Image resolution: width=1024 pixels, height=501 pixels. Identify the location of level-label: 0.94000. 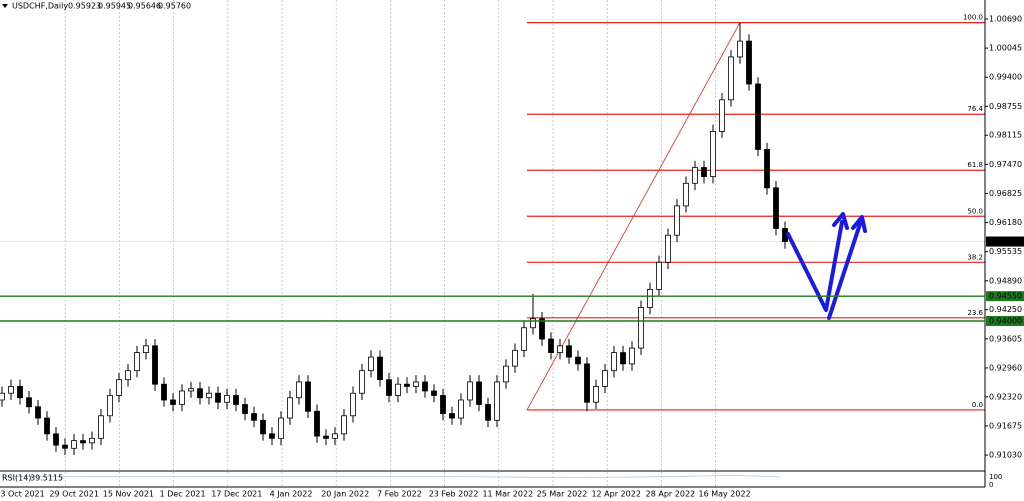
(1005, 320).